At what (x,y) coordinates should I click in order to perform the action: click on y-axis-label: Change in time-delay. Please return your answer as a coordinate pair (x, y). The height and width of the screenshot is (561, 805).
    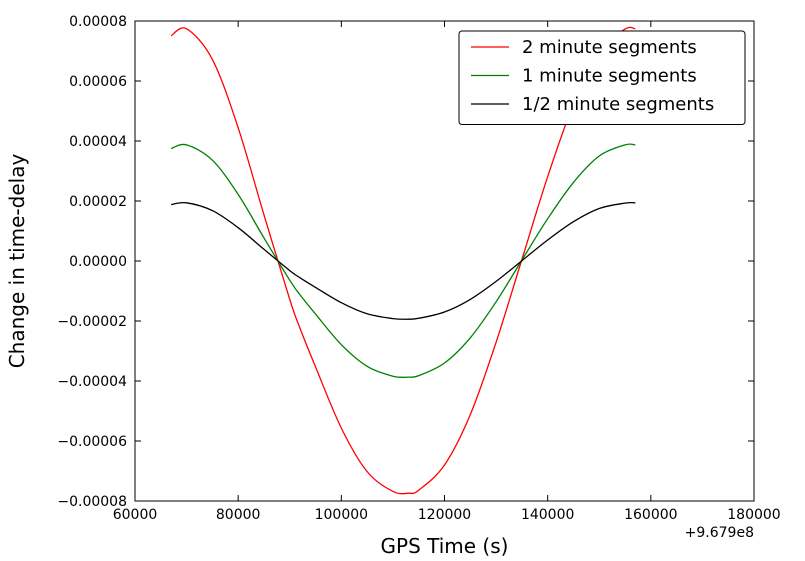
    Looking at the image, I should click on (17, 261).